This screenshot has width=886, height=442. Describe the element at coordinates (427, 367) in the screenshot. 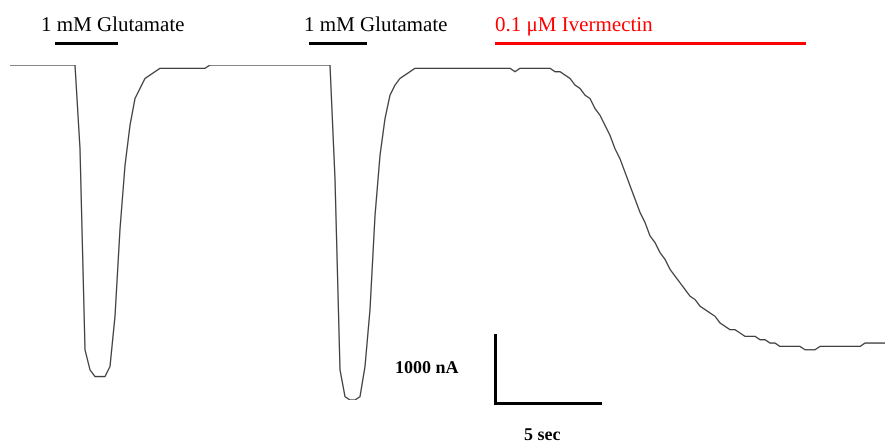

I see `annotation: 1000 nA` at that location.